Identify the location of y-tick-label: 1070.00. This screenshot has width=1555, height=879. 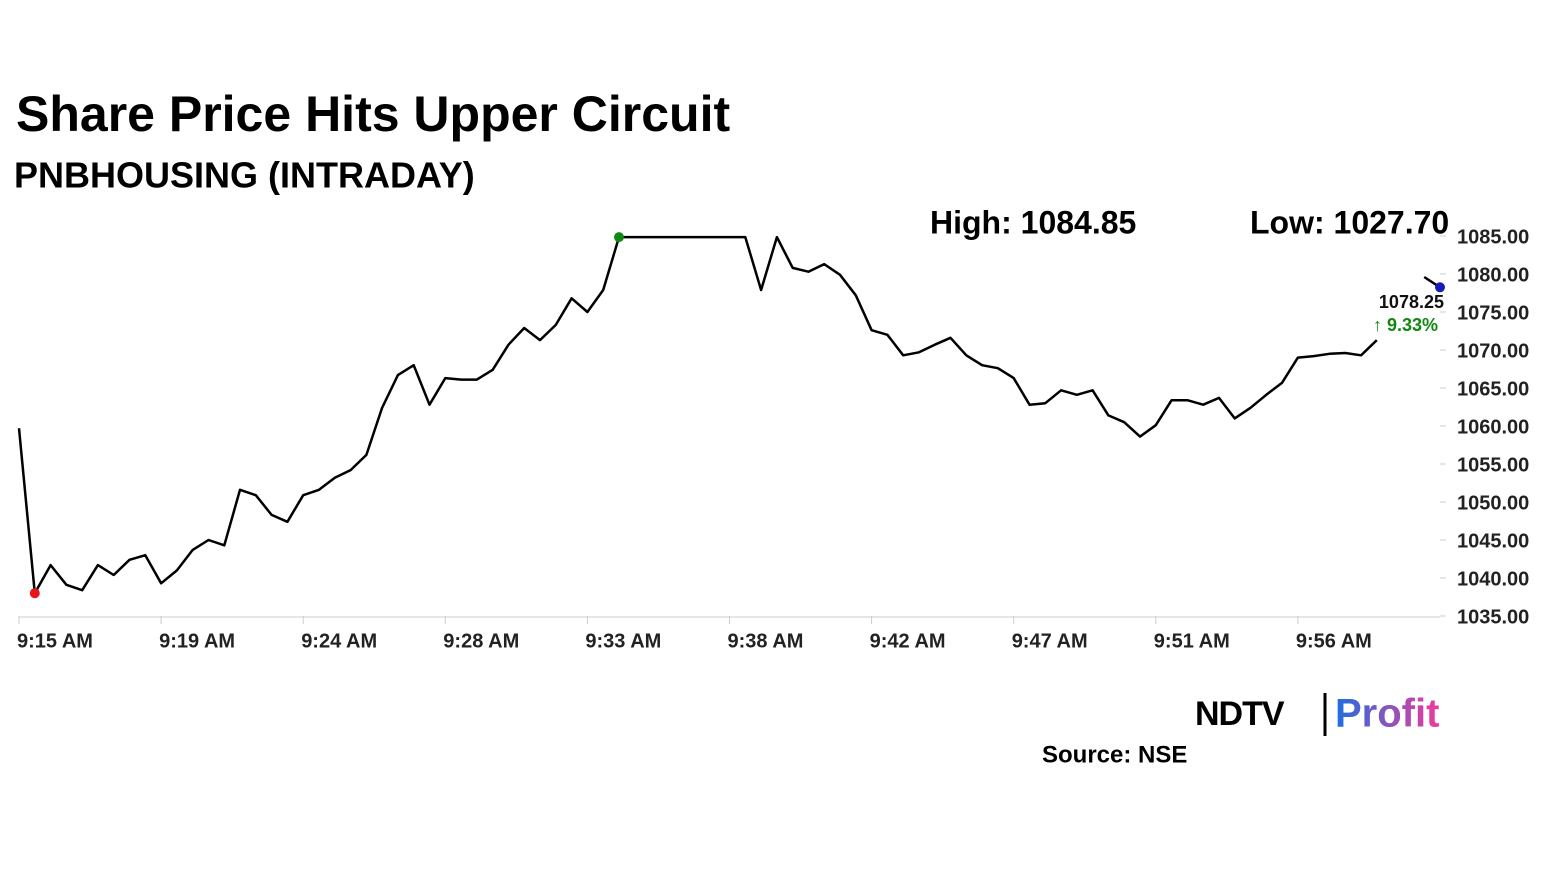
(1493, 351).